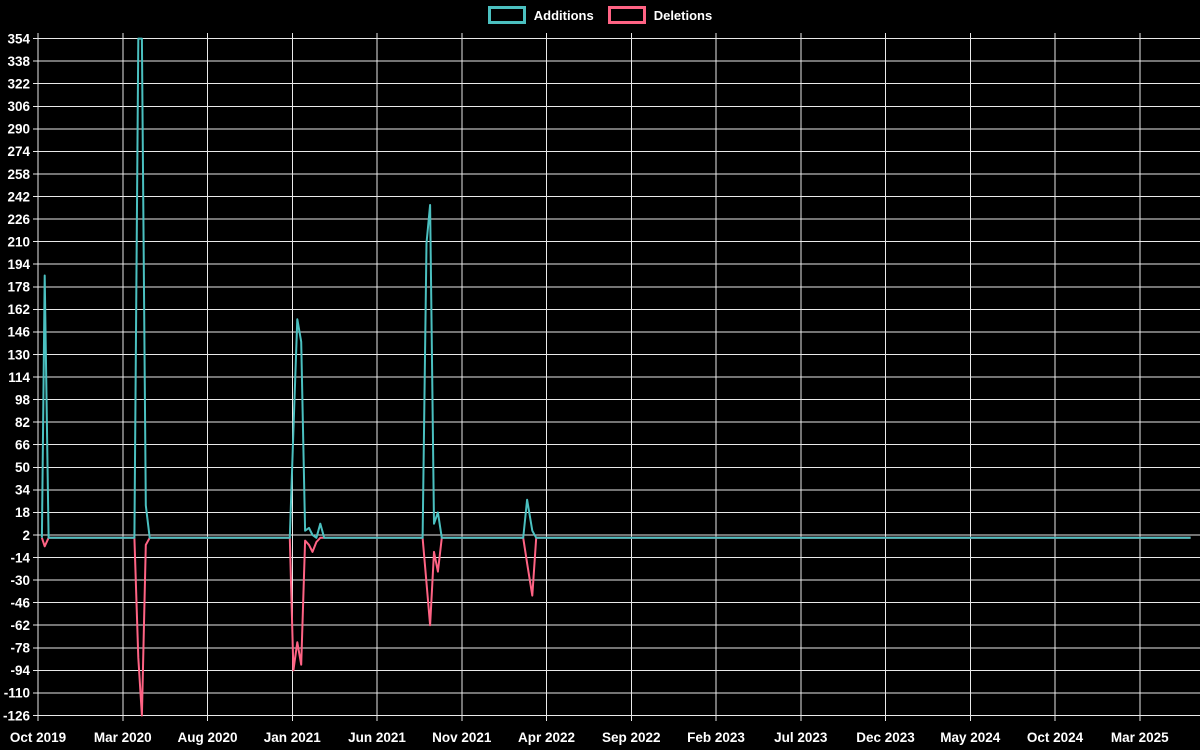 Image resolution: width=1200 pixels, height=750 pixels. Describe the element at coordinates (563, 15) in the screenshot. I see `legend-label-additions: Additions` at that location.